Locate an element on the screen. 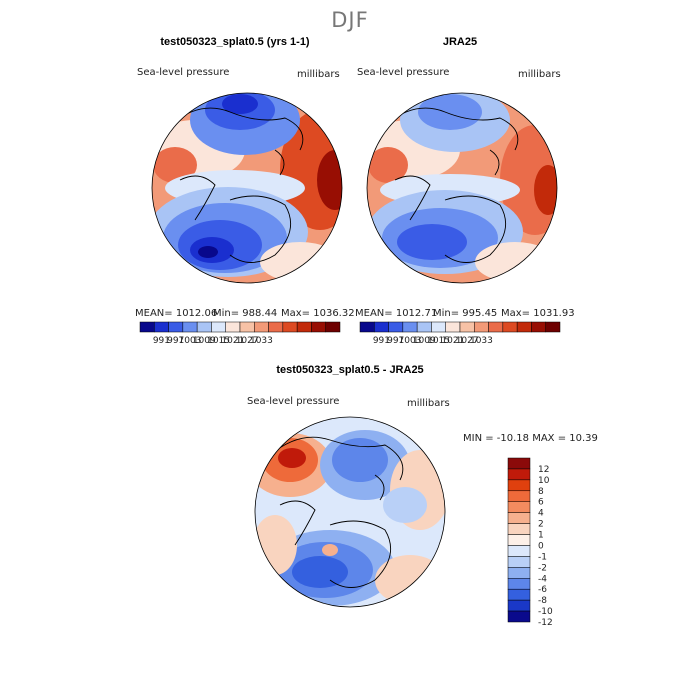 The image size is (700, 700). panel1-units: millibars is located at coordinates (318, 74).